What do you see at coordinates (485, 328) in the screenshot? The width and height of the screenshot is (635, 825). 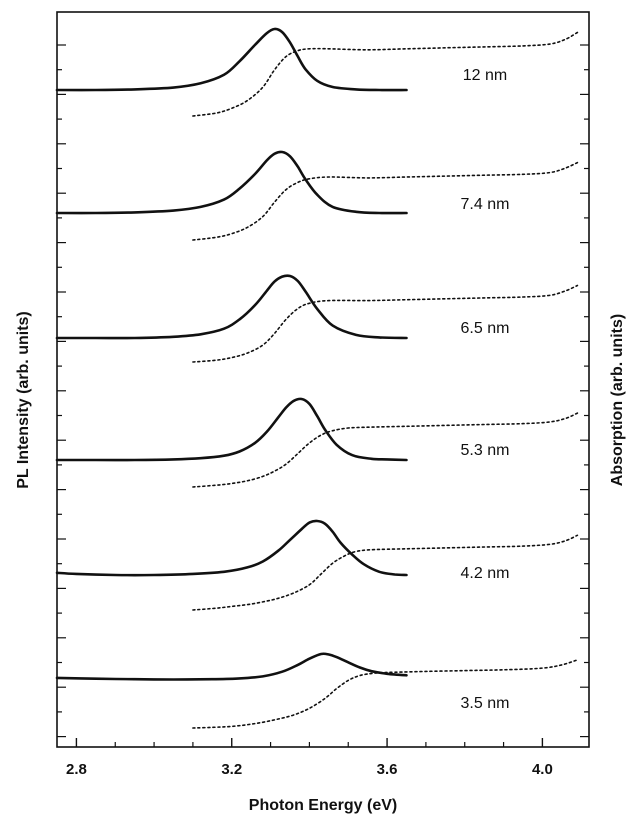 I see `curve-size-label: 6.5 nm` at bounding box center [485, 328].